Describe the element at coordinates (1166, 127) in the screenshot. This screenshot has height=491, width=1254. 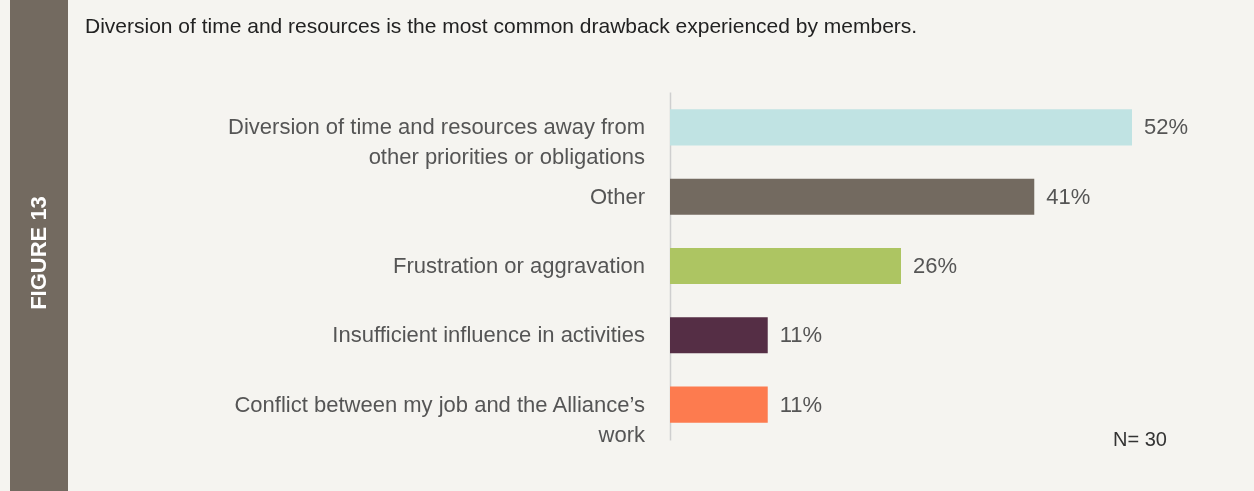
I see `data-label: 52%` at that location.